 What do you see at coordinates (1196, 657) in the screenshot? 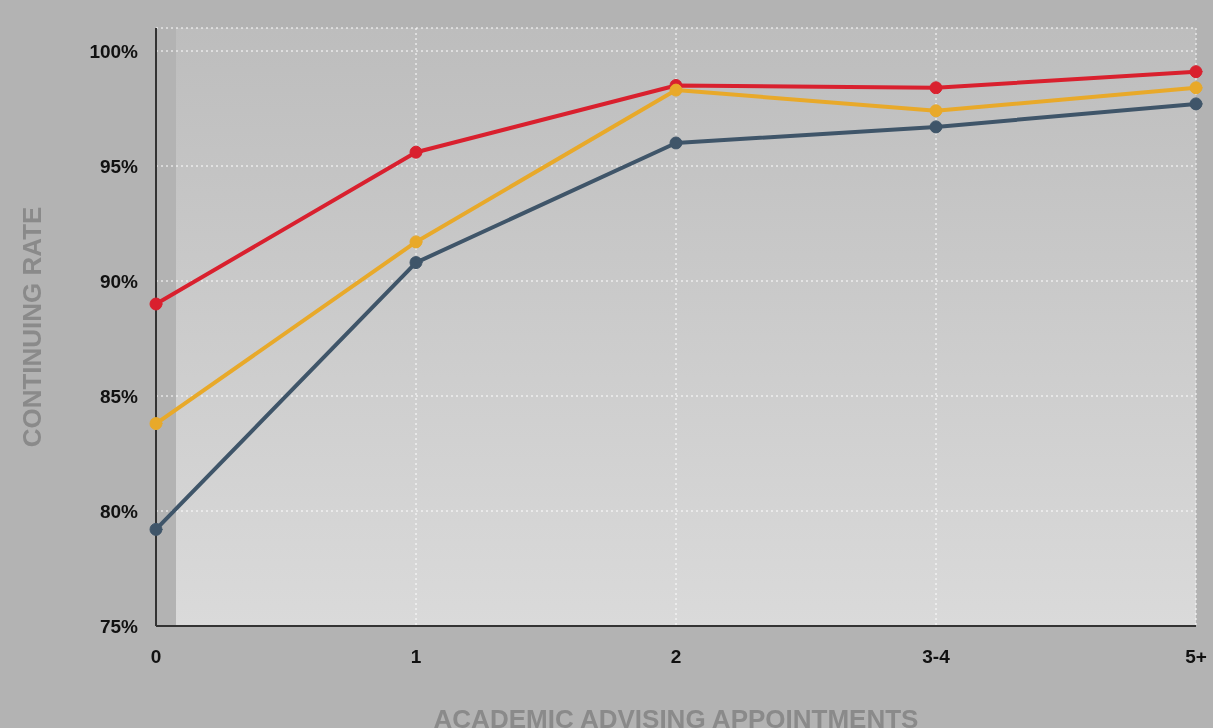
I see `x-tick-label: 5+` at bounding box center [1196, 657].